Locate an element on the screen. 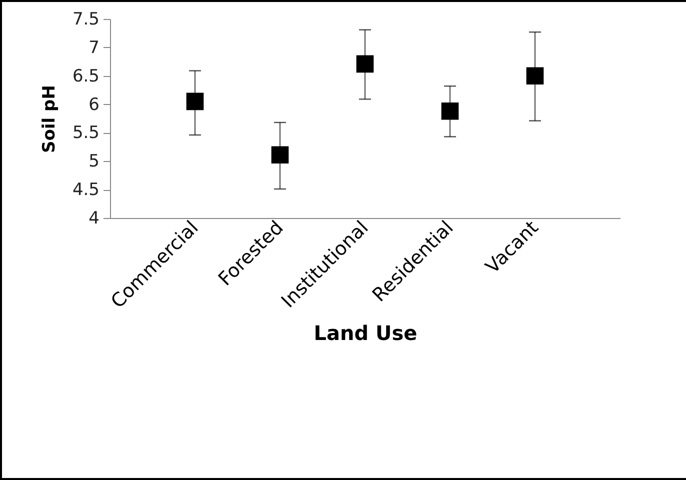  y-tick-label: 4 is located at coordinates (94, 218).